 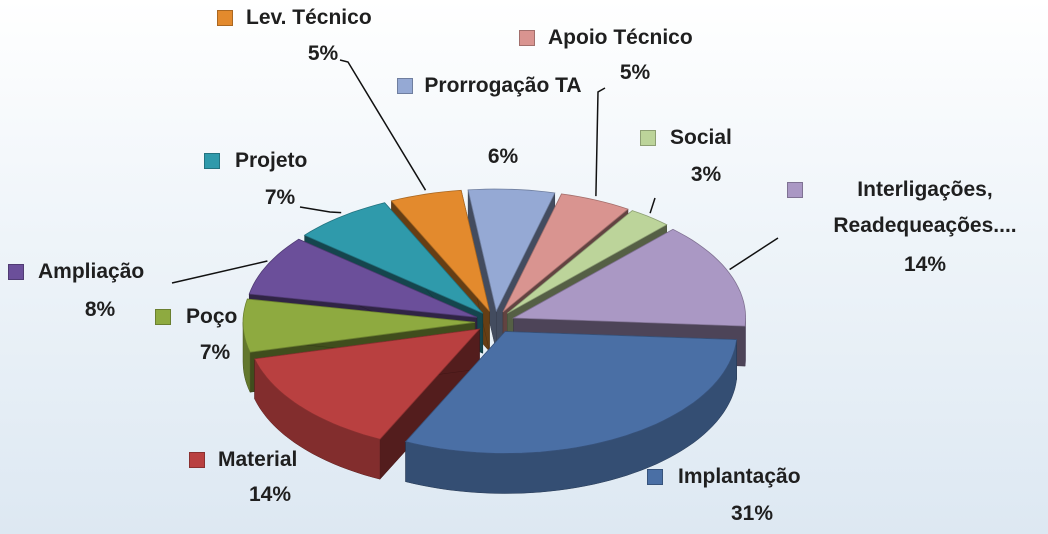 What do you see at coordinates (258, 459) in the screenshot?
I see `category-label: Material` at bounding box center [258, 459].